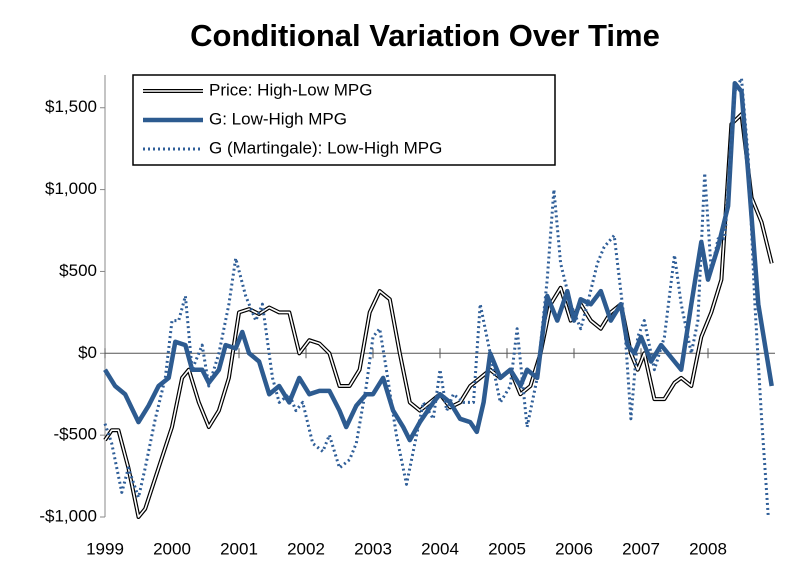 This screenshot has height=565, width=798. Describe the element at coordinates (290, 89) in the screenshot. I see `legend-label: Price: High-Low MPG` at that location.